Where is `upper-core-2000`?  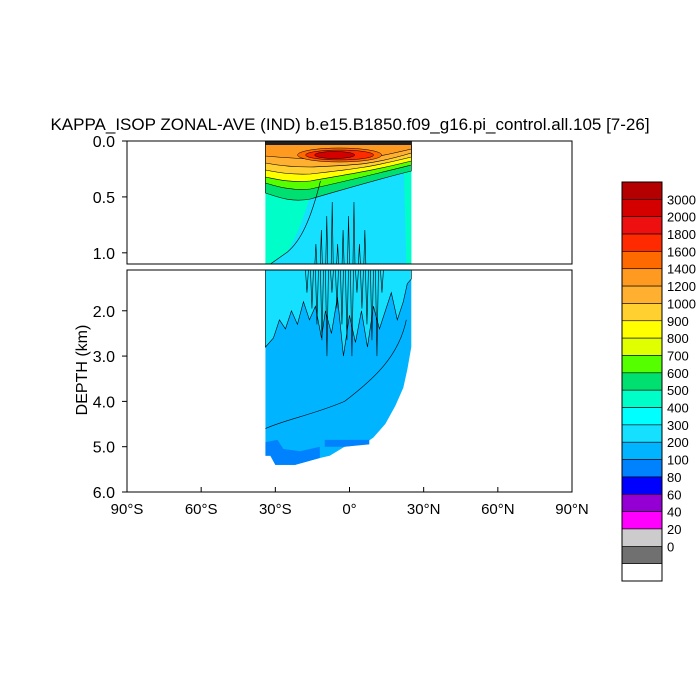
upper-core-2000 is located at coordinates (334, 155).